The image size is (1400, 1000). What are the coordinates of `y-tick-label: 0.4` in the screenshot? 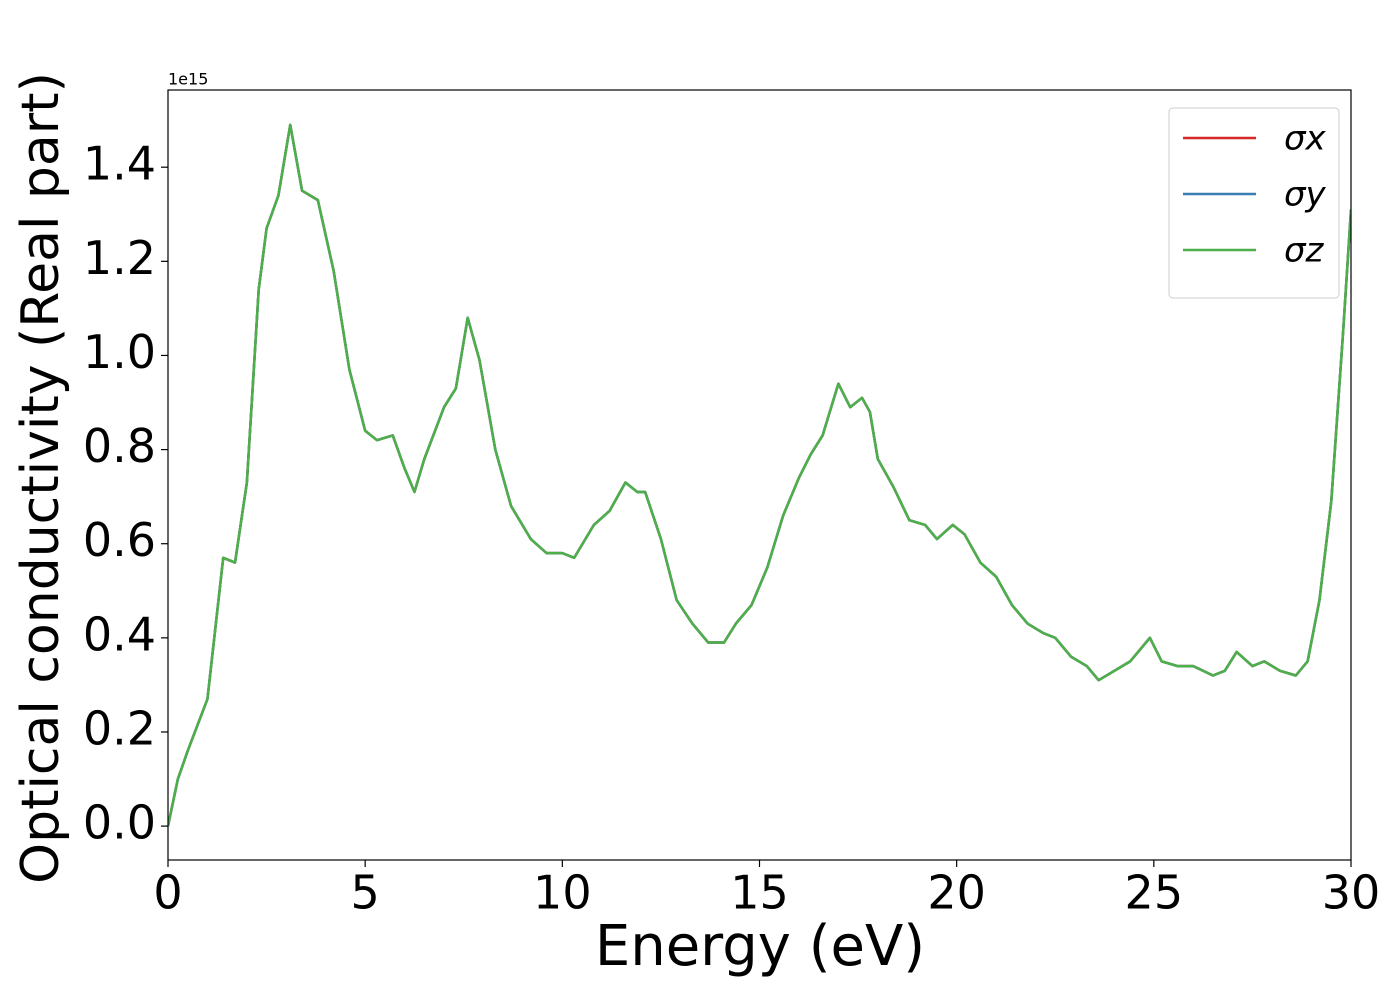 It's located at (119, 634).